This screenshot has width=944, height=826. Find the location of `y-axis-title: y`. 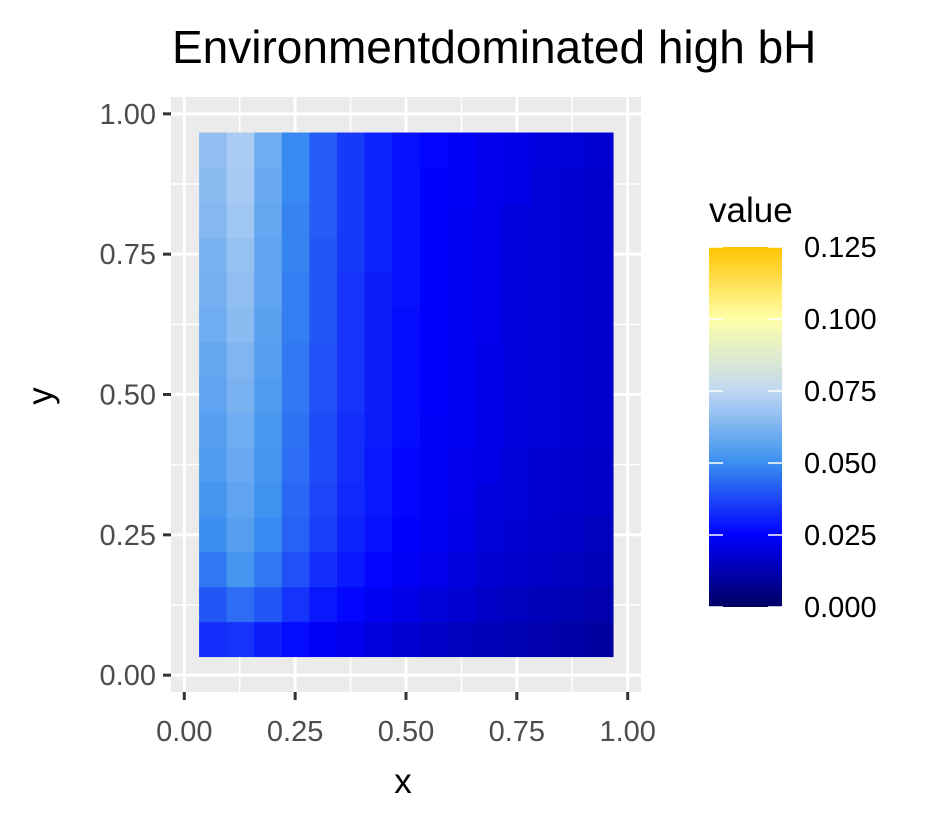

y-axis-title: y is located at coordinates (40, 396).